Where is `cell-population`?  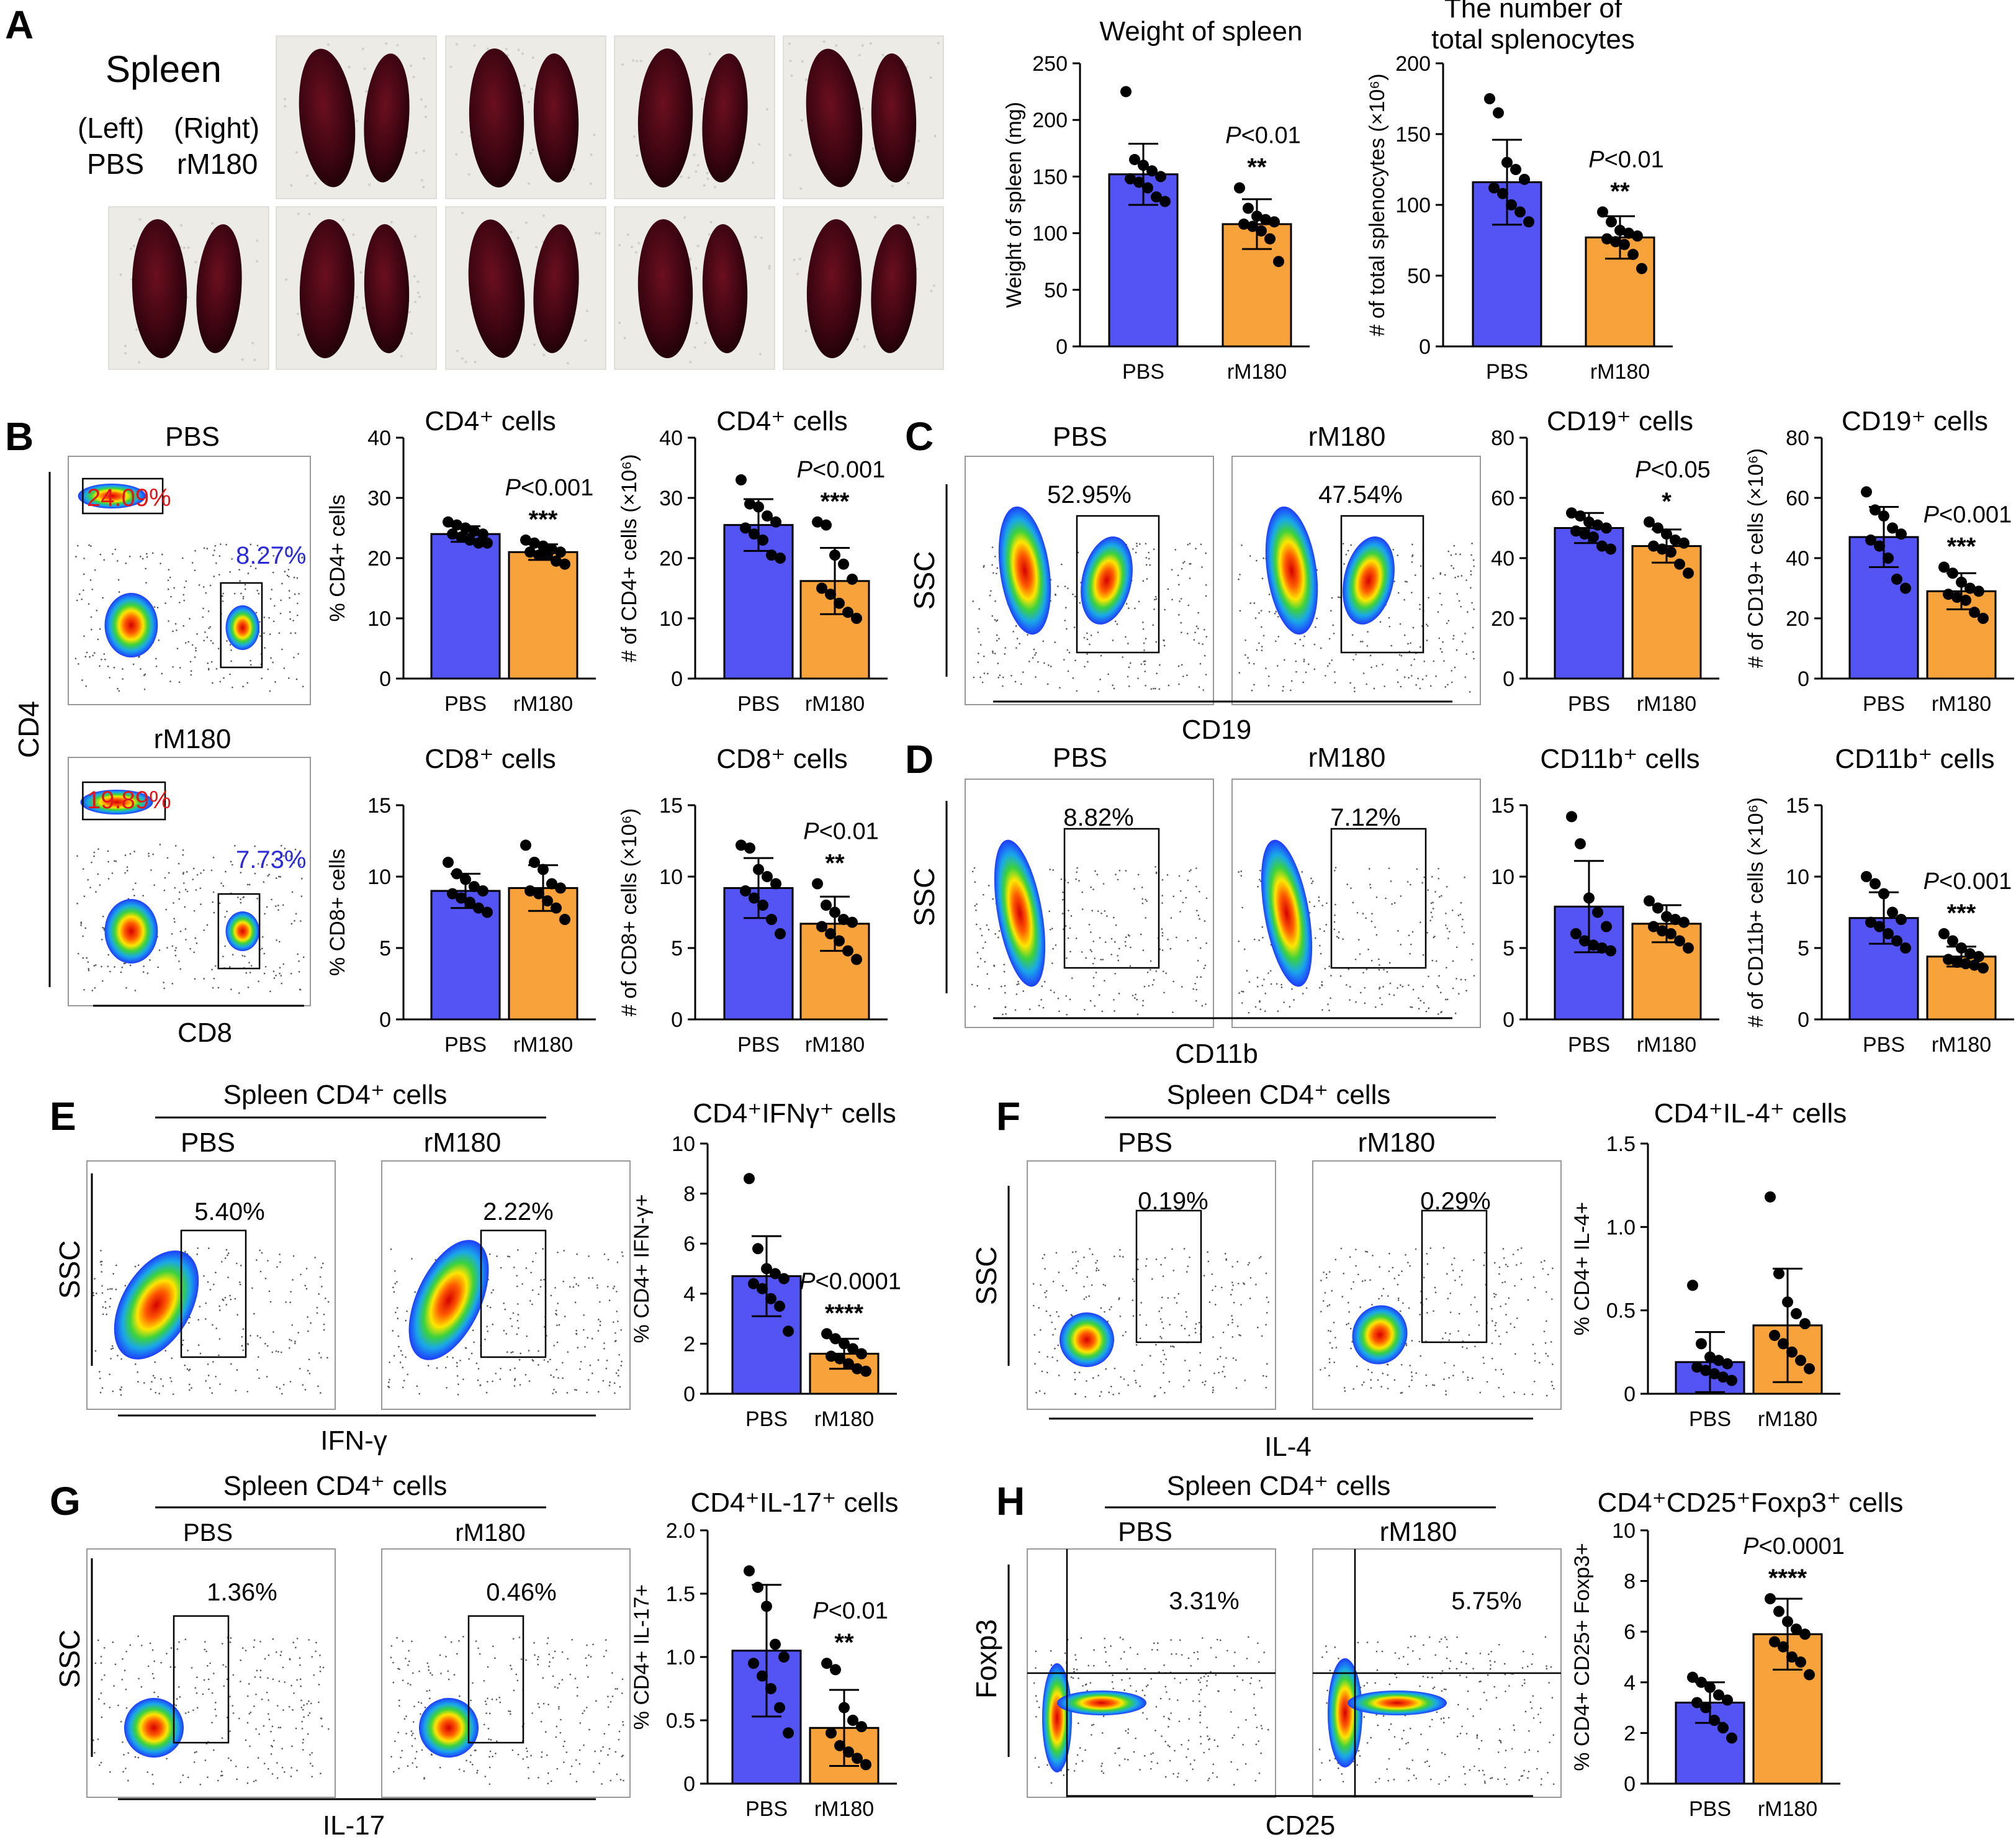 cell-population is located at coordinates (449, 1728).